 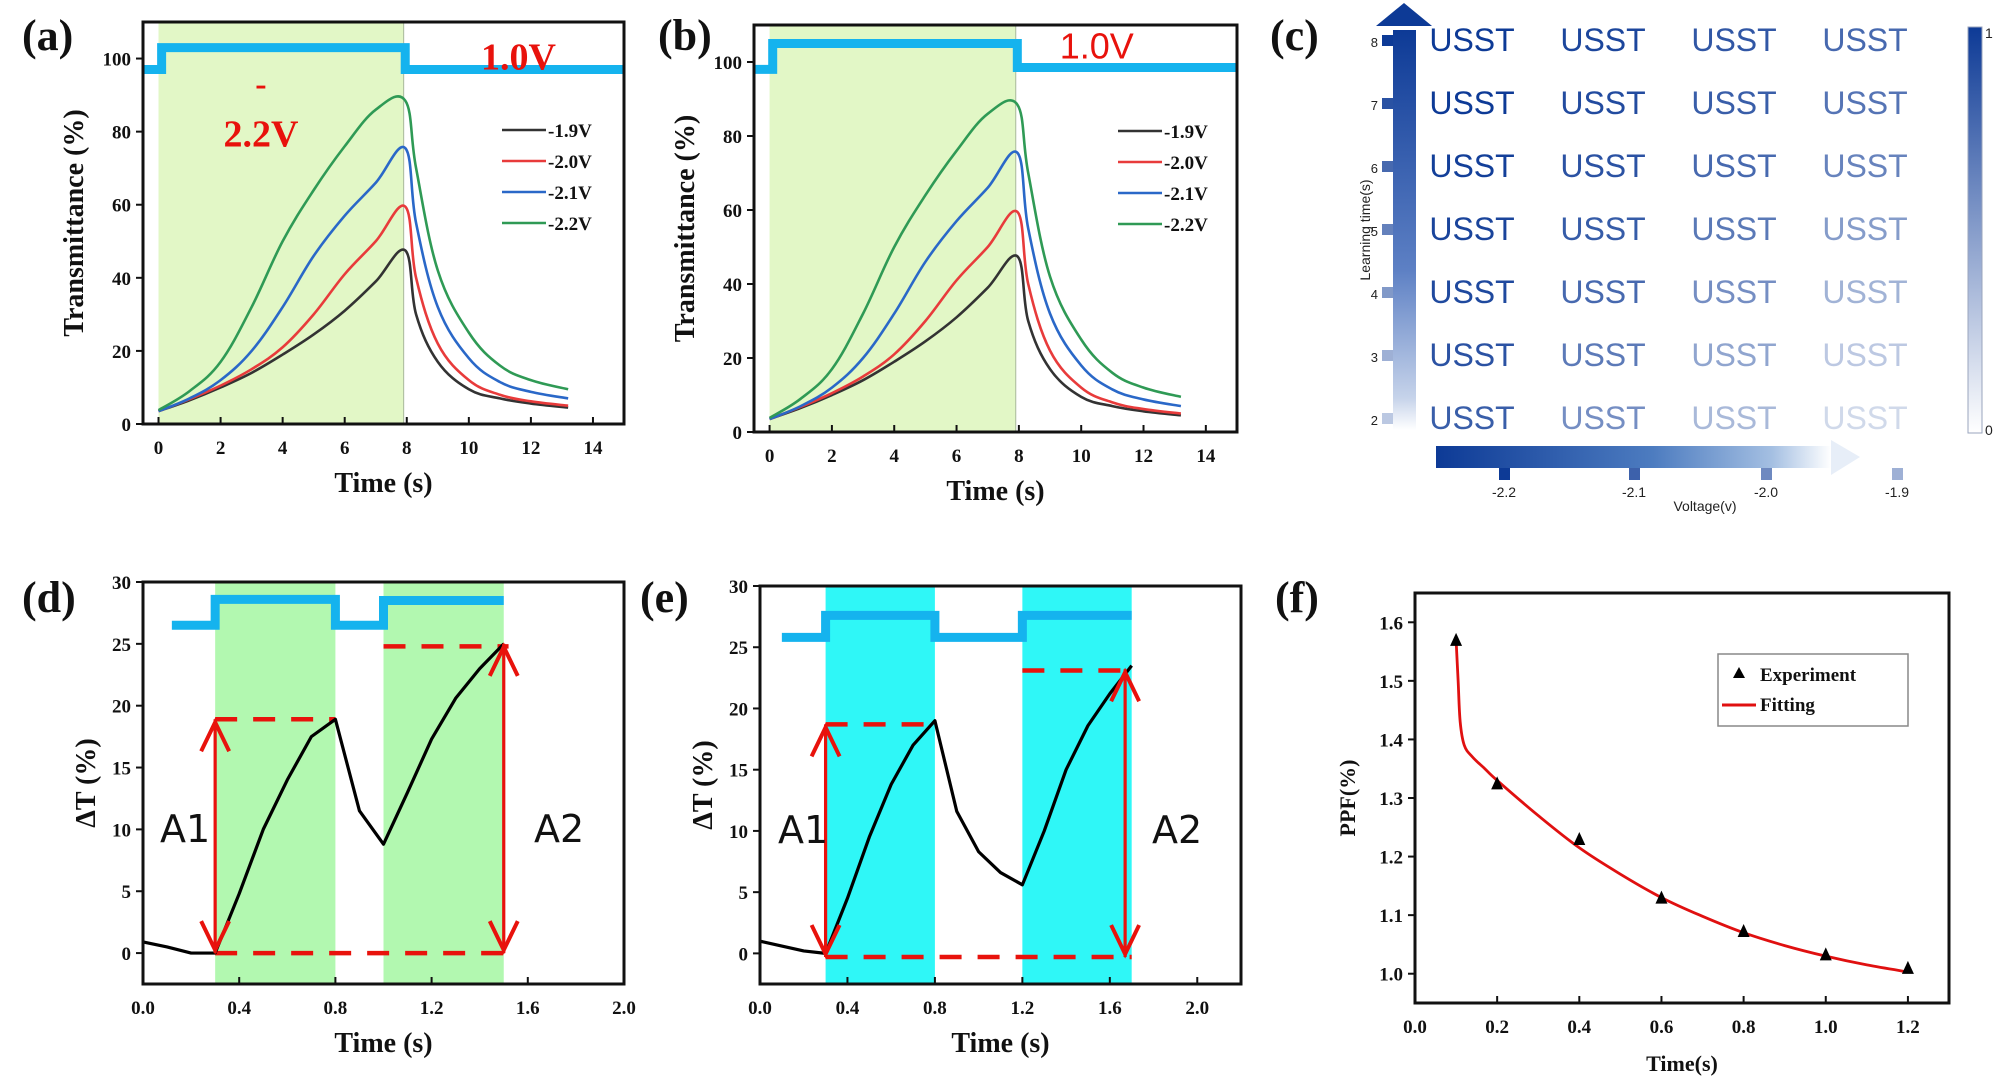 What do you see at coordinates (121, 583) in the screenshot?
I see `y-tick-label: 30` at bounding box center [121, 583].